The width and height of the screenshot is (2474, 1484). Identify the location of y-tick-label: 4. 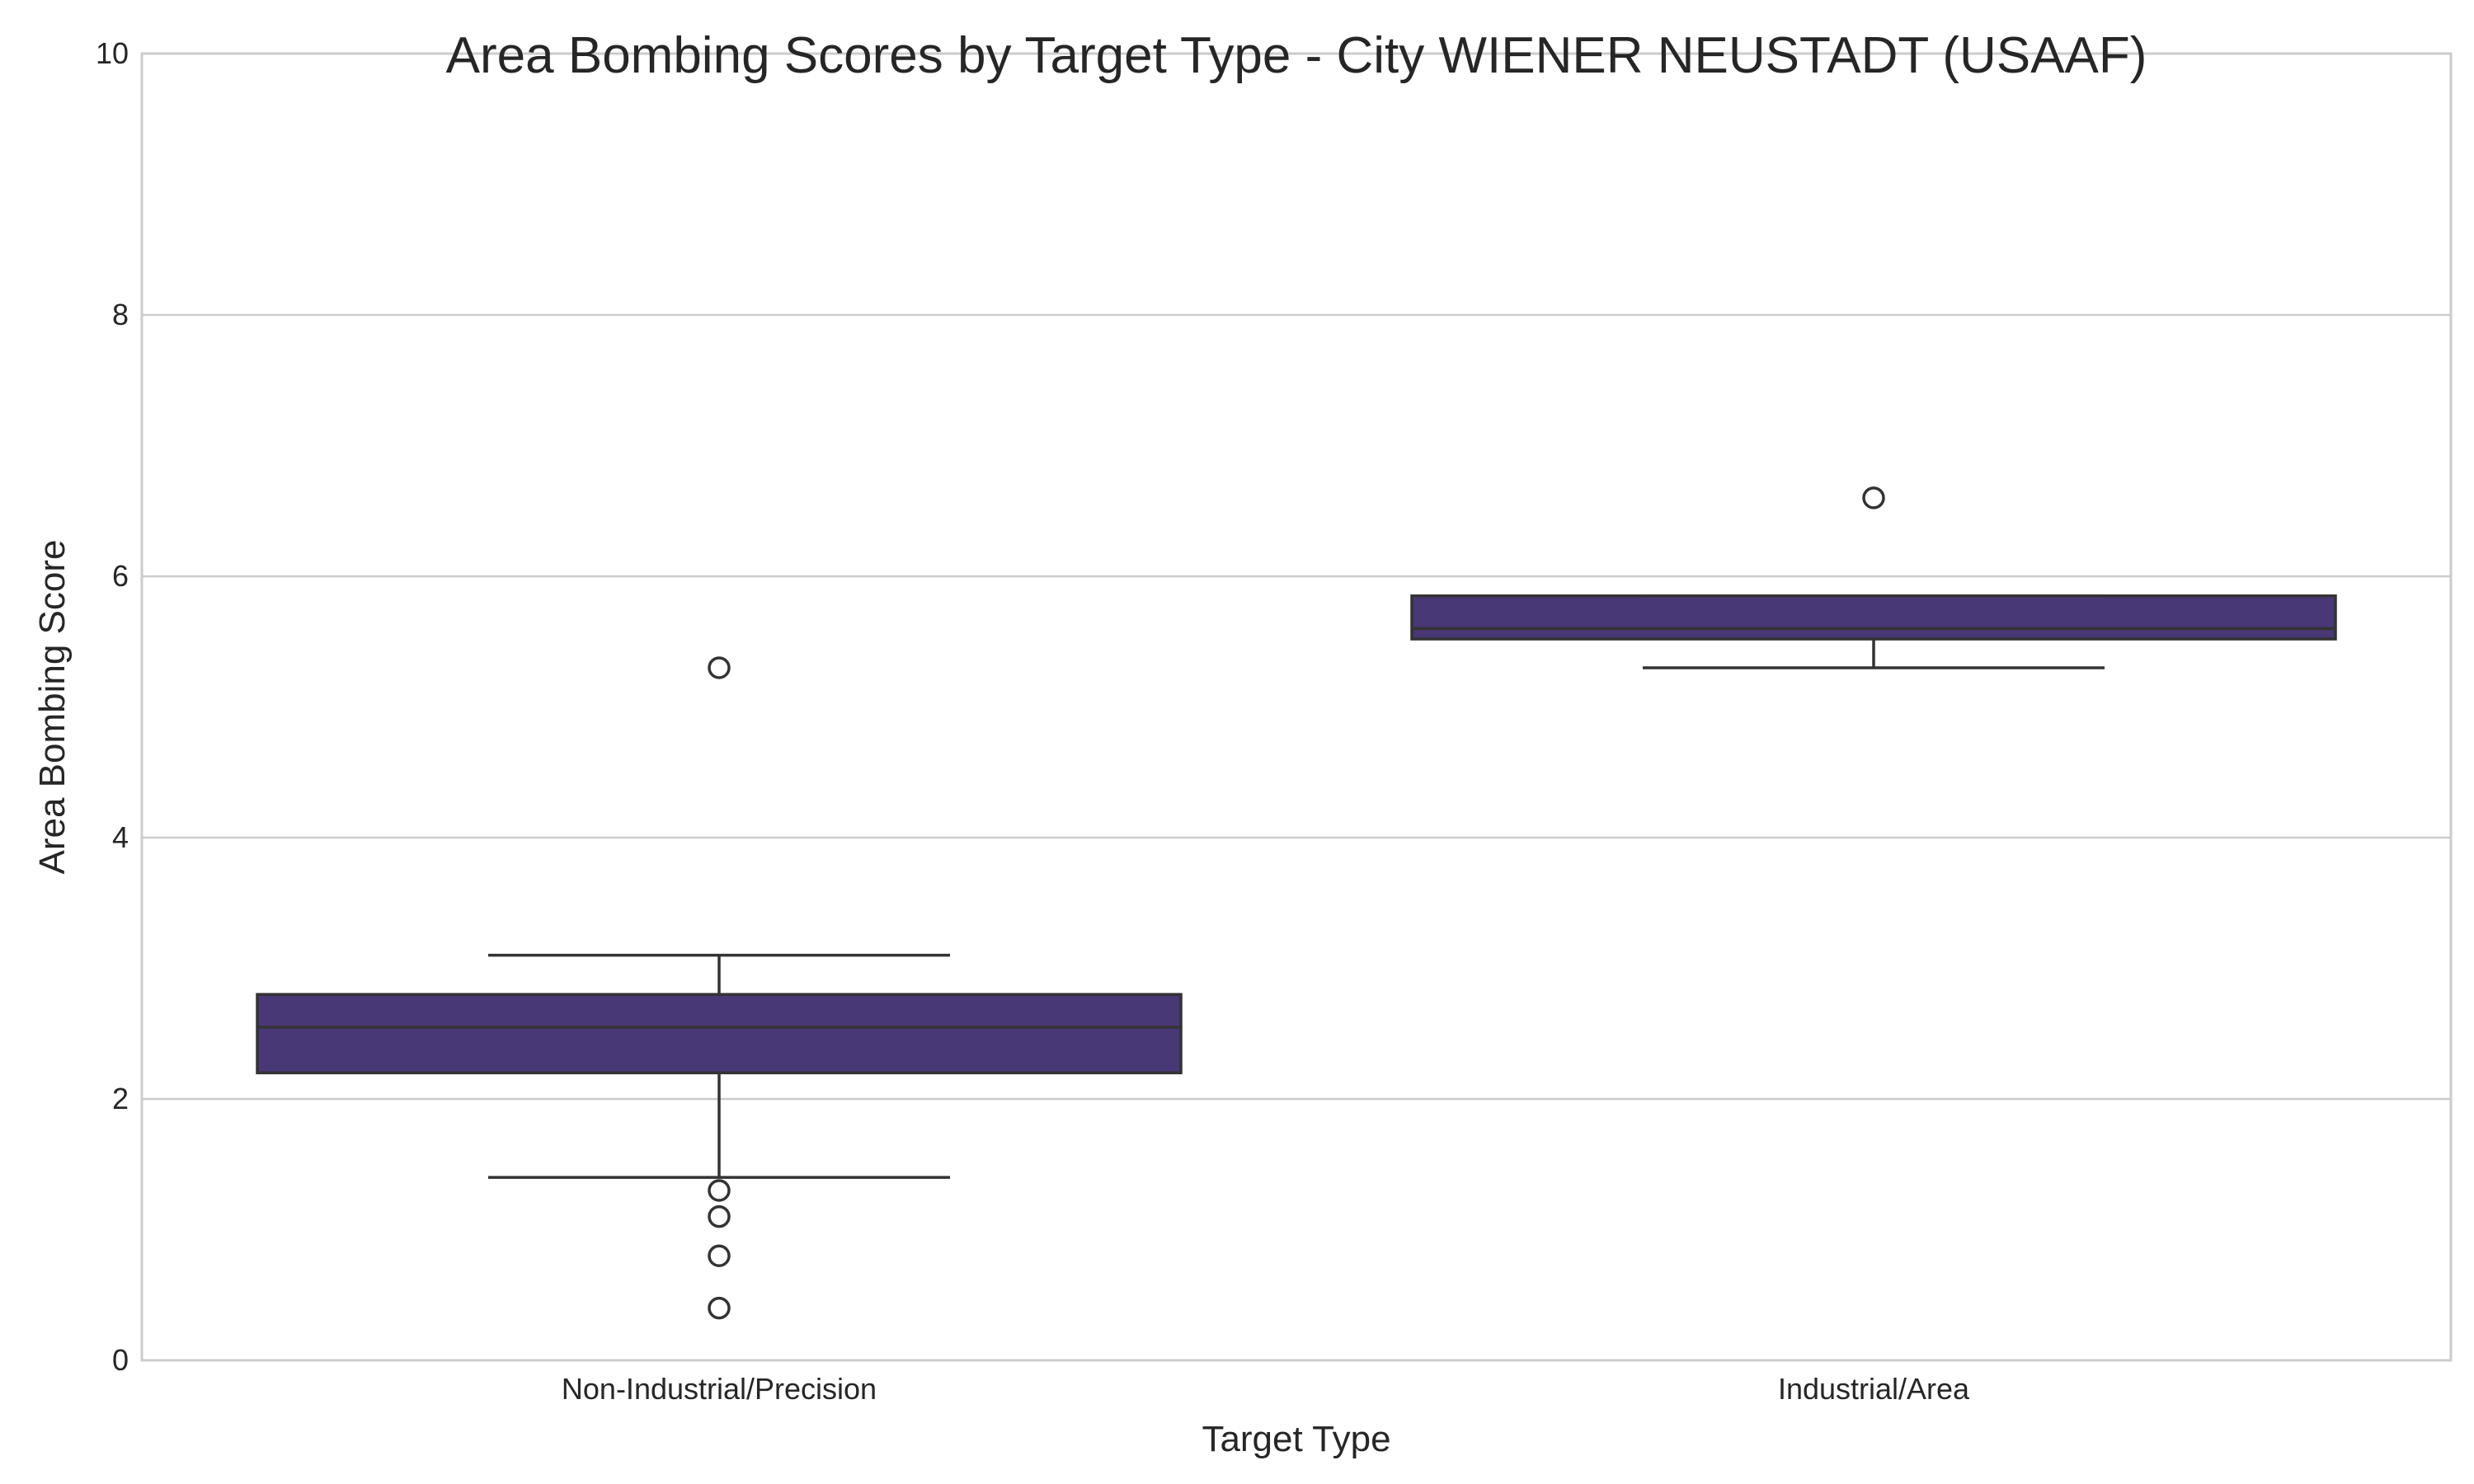
(120, 837).